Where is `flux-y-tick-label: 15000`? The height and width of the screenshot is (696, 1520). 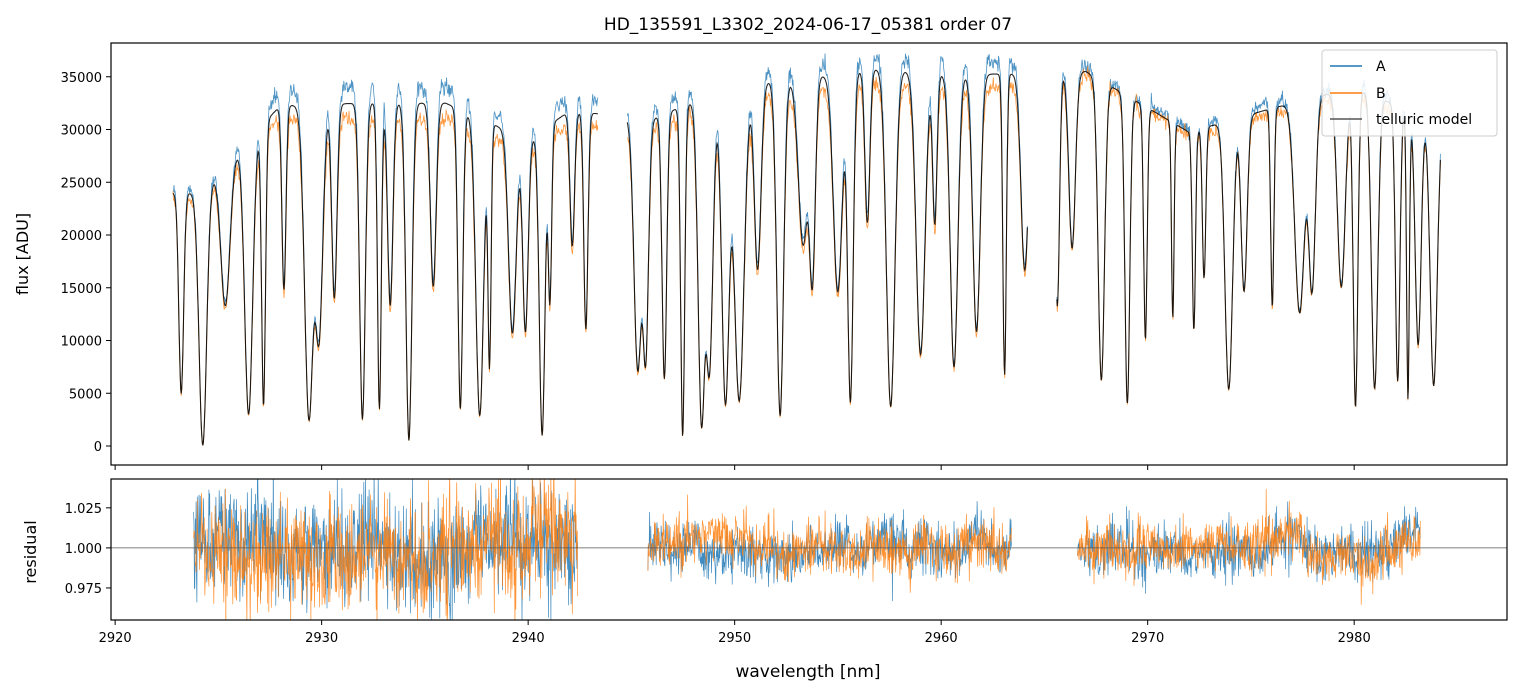
flux-y-tick-label: 15000 is located at coordinates (81, 289).